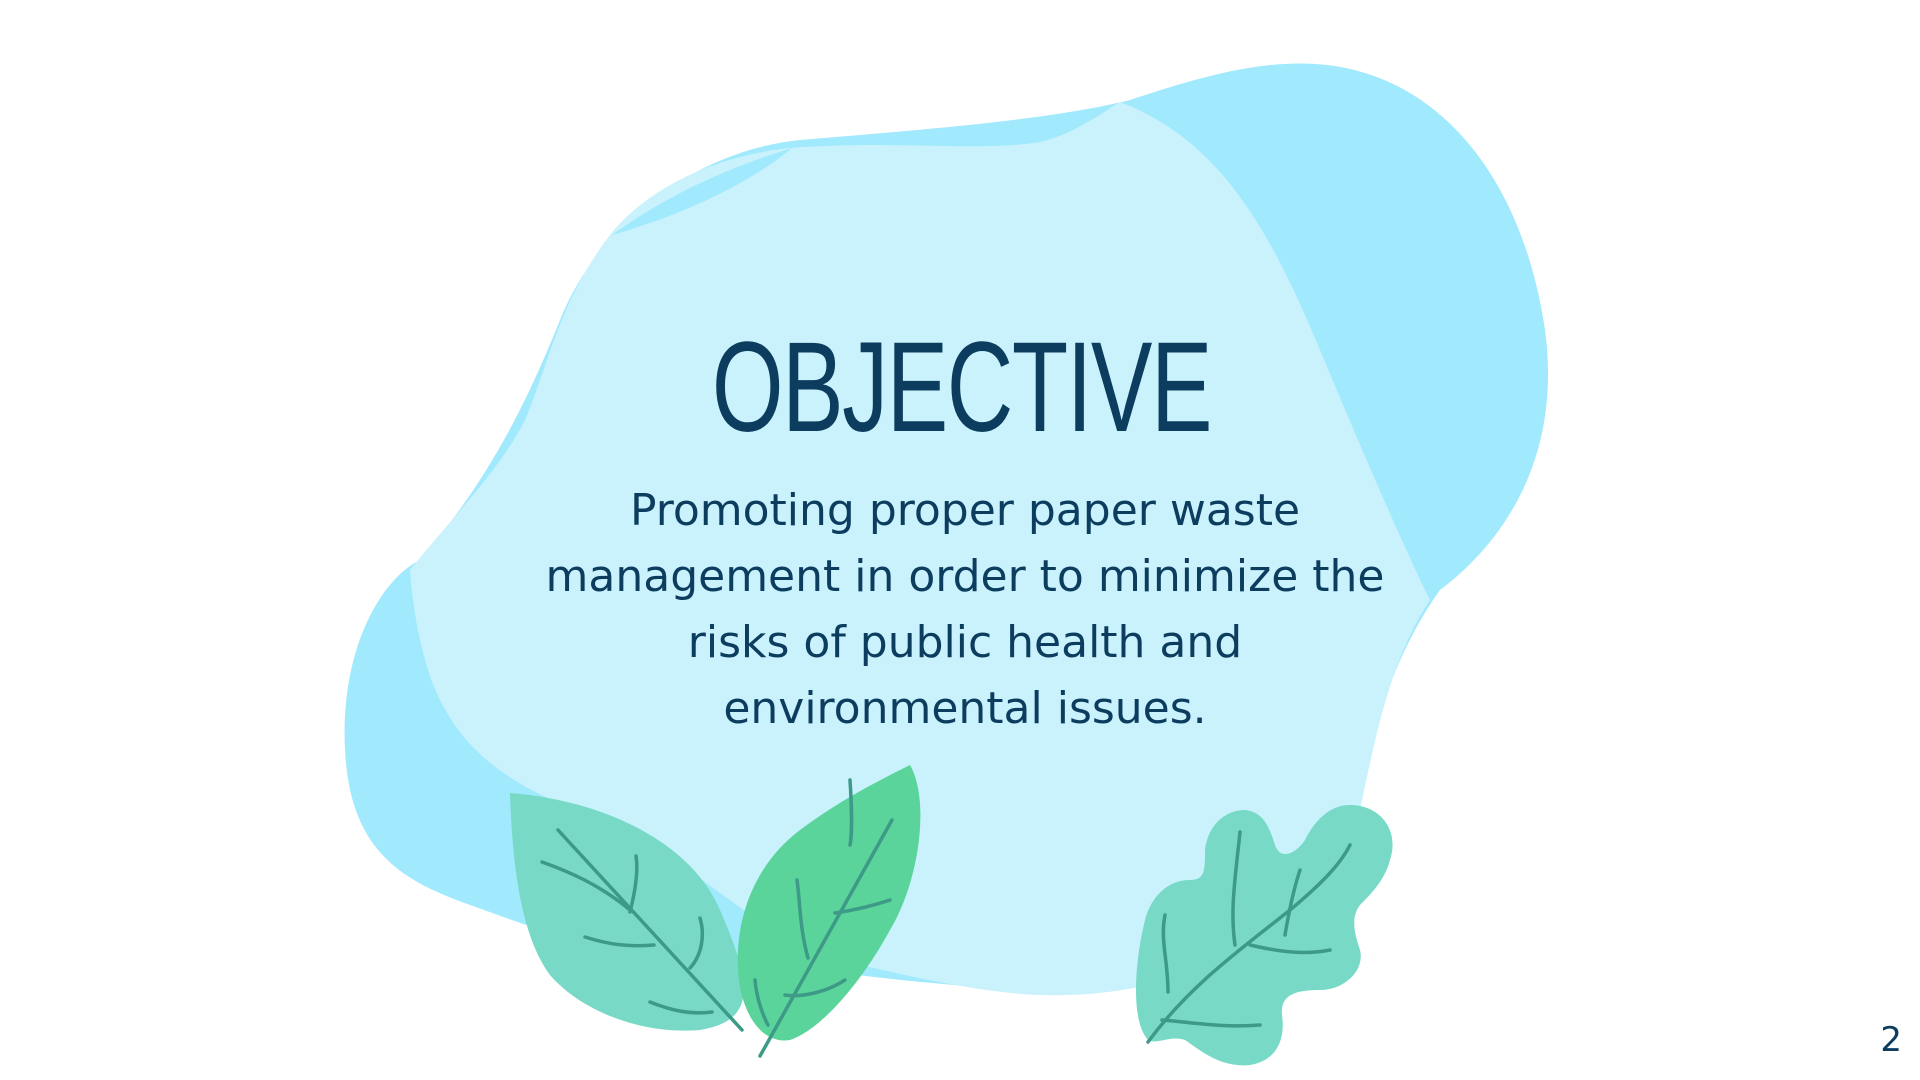  What do you see at coordinates (1891, 1040) in the screenshot?
I see `page-number: 2` at bounding box center [1891, 1040].